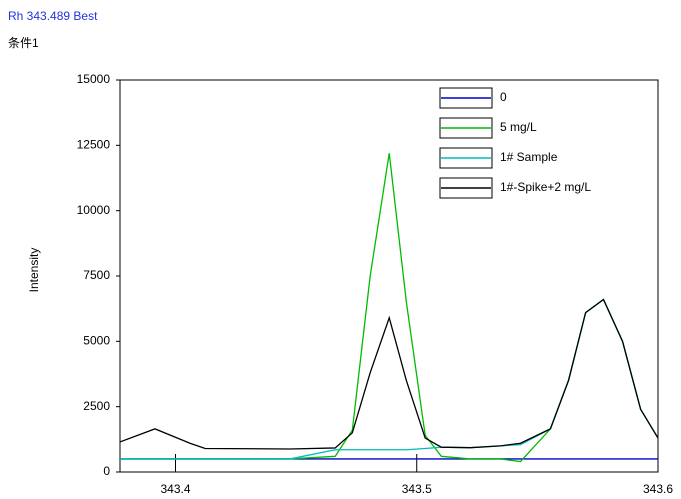 The width and height of the screenshot is (681, 499). Describe the element at coordinates (94, 210) in the screenshot. I see `y-tick-label: 10000` at that location.